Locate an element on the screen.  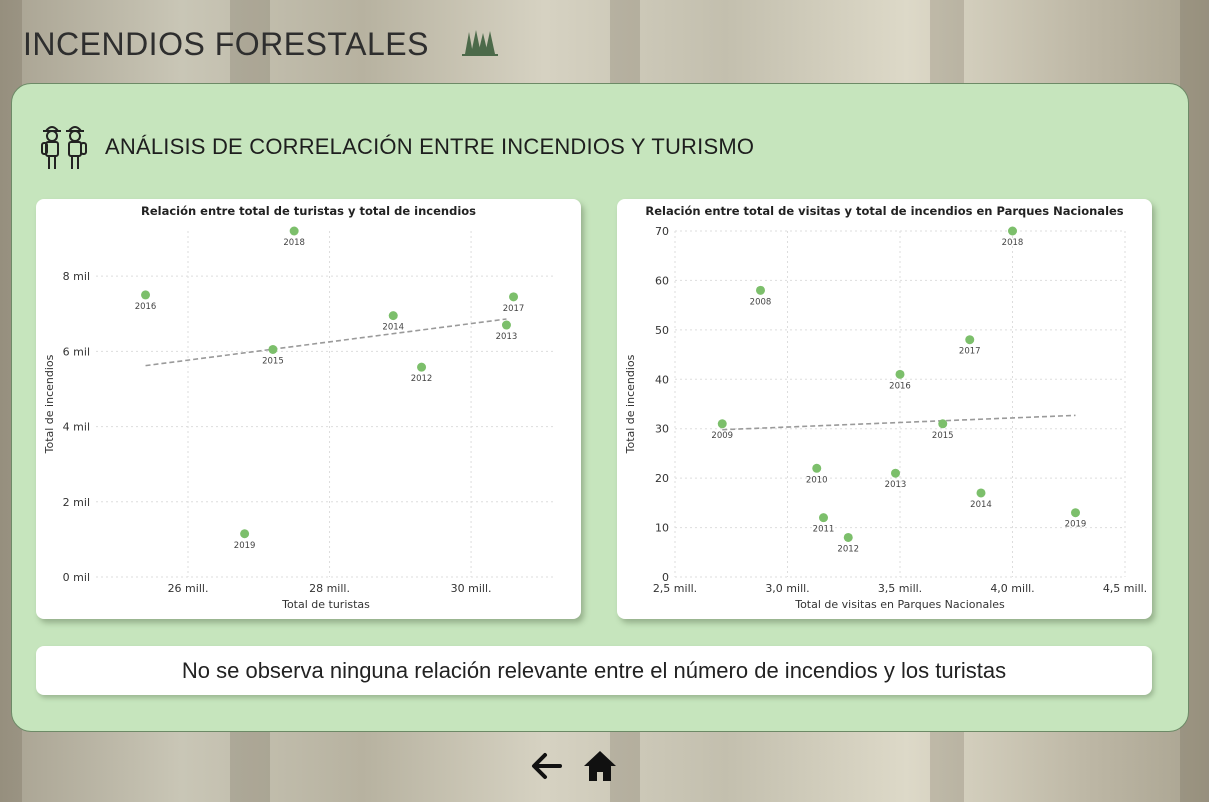
y-tick-label: 60 is located at coordinates (662, 280).